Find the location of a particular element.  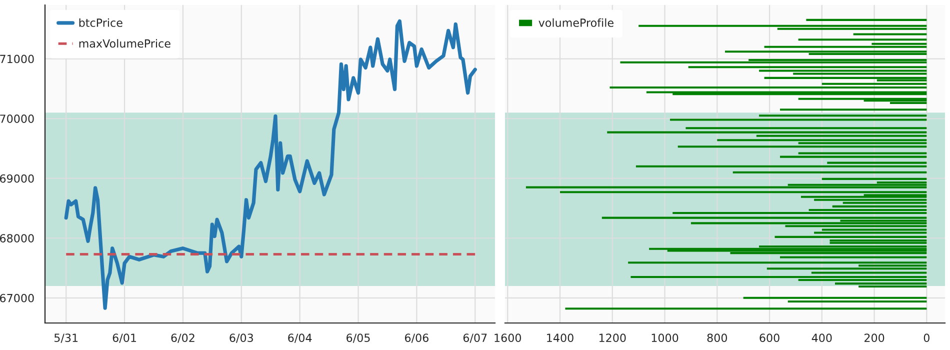

x-tick-label: 6/04 is located at coordinates (300, 338).